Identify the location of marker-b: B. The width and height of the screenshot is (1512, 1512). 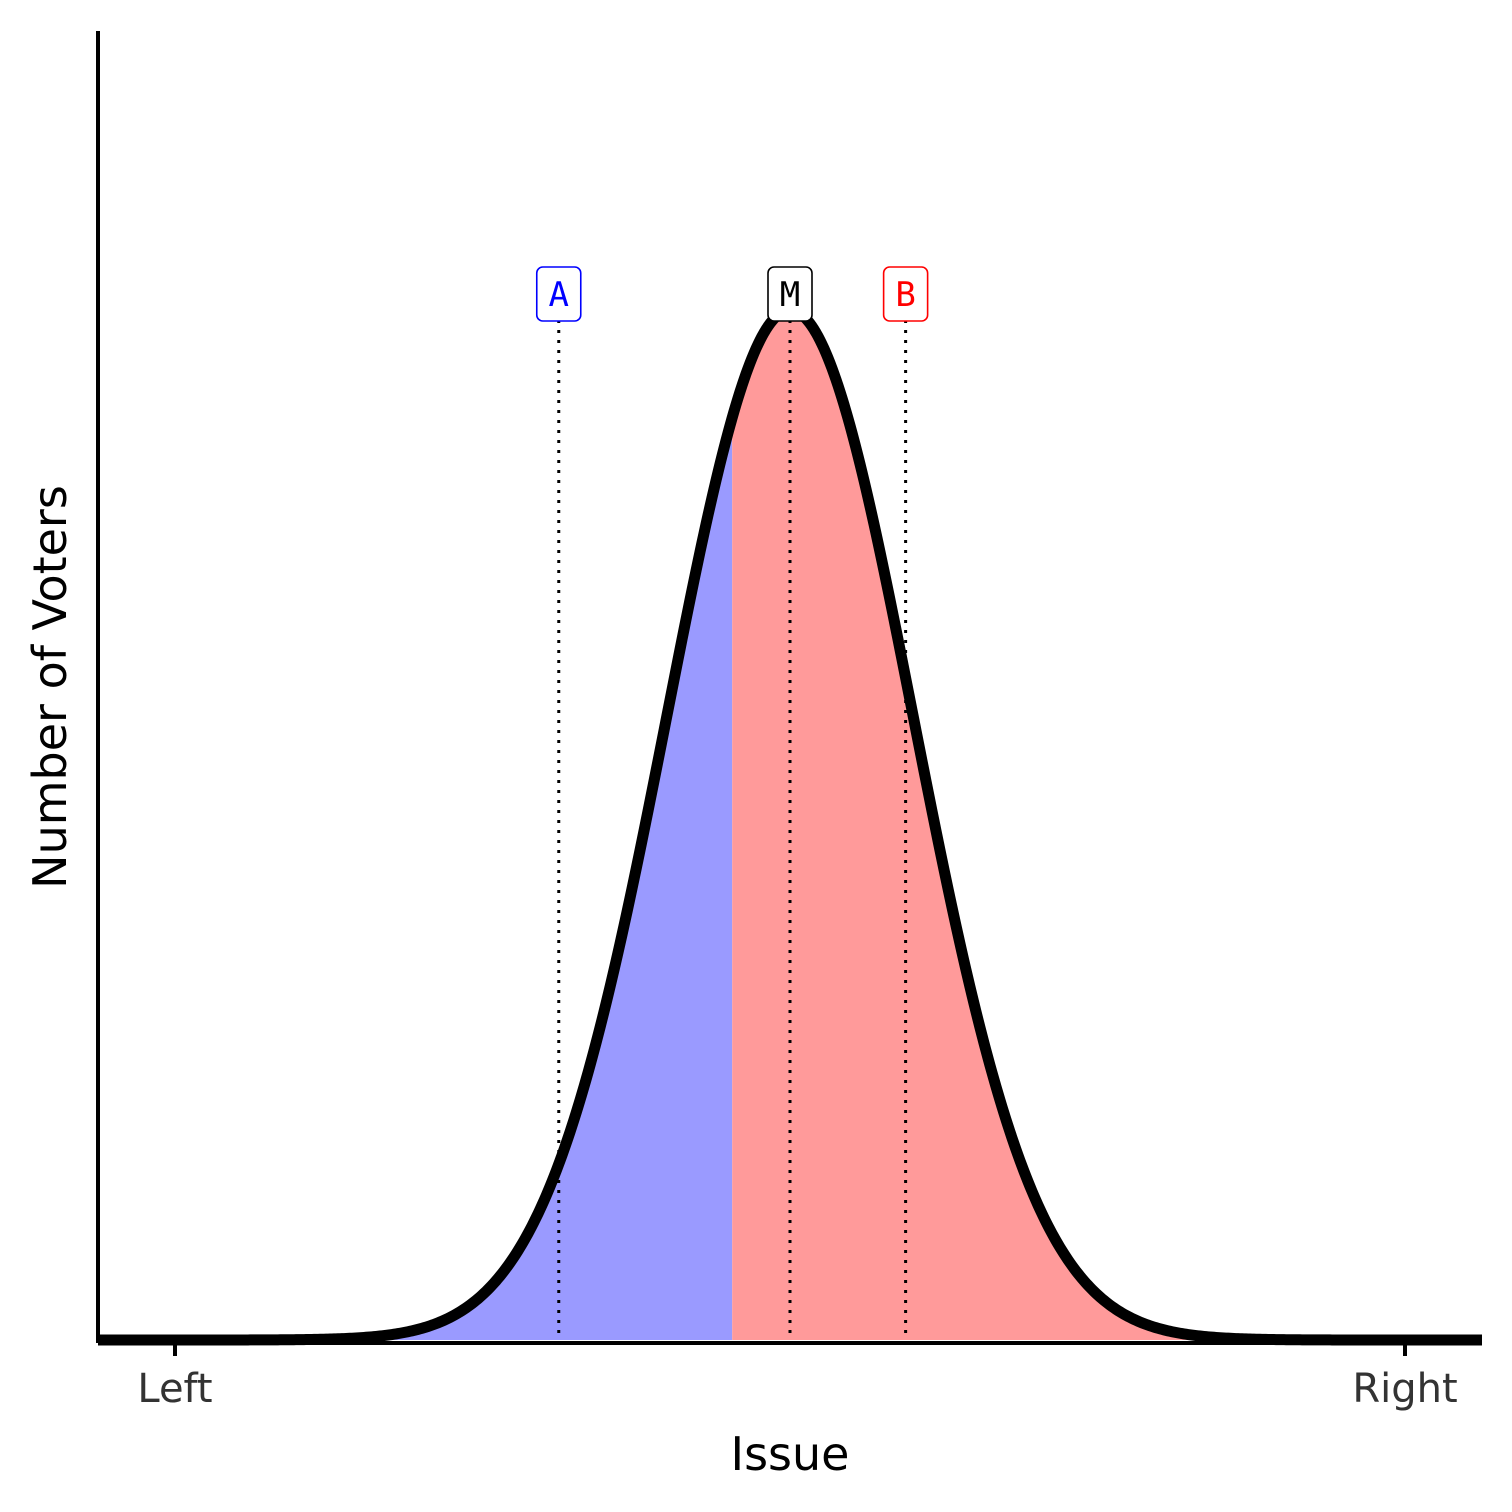
(905, 294).